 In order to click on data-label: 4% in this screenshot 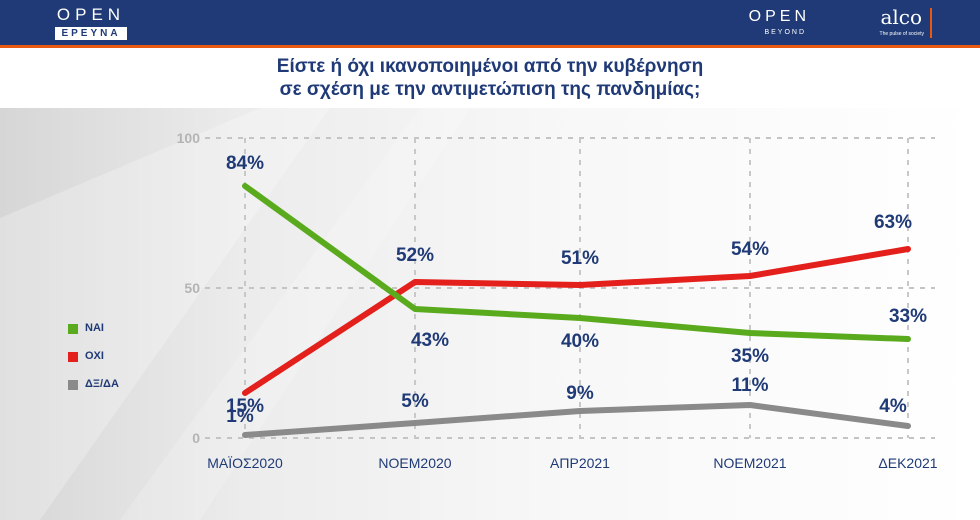, I will do `click(893, 406)`.